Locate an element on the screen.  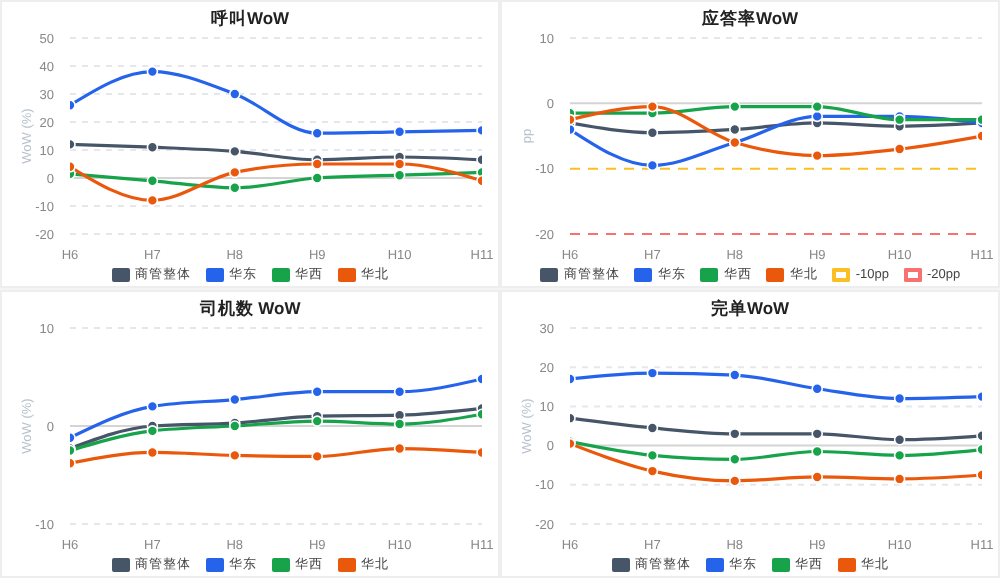
chart-title: 应答率WoW is located at coordinates (750, 18).